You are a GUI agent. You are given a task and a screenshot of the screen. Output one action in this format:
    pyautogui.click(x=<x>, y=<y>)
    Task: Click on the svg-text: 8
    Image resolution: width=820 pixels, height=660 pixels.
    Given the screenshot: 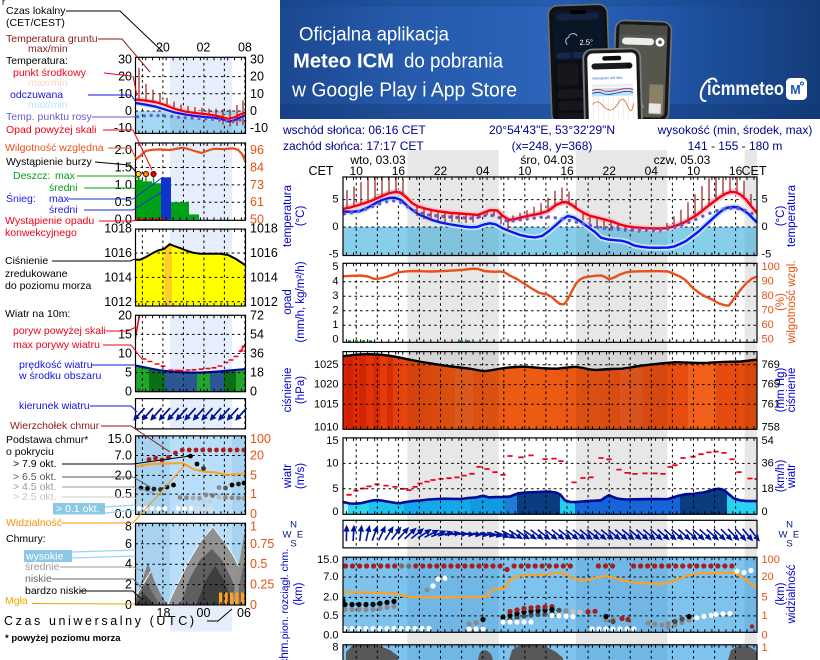 What is the action you would take?
    pyautogui.click(x=128, y=526)
    